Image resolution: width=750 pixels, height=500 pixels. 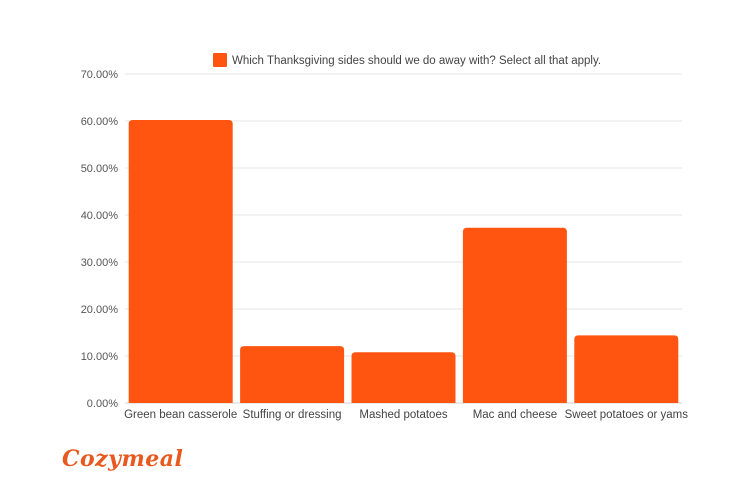 What do you see at coordinates (123, 459) in the screenshot?
I see `cozymeal-logo: Cozymeal` at bounding box center [123, 459].